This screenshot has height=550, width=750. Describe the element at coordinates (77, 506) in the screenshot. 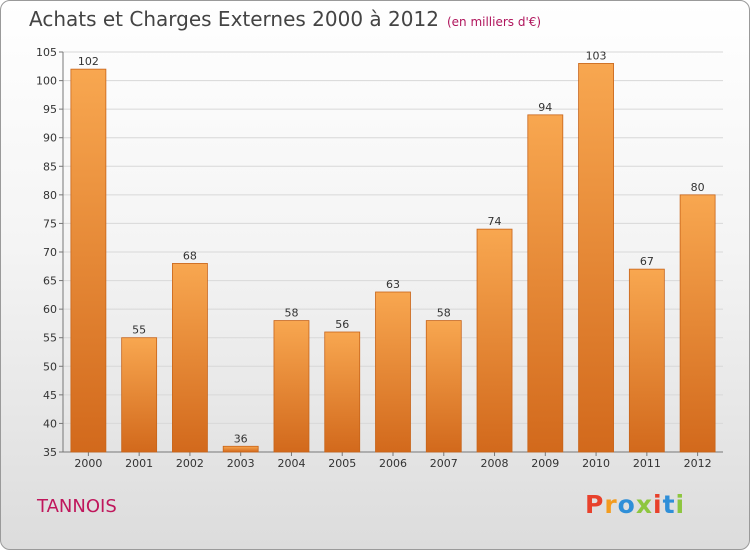

I see `place-name: TANNOIS` at that location.